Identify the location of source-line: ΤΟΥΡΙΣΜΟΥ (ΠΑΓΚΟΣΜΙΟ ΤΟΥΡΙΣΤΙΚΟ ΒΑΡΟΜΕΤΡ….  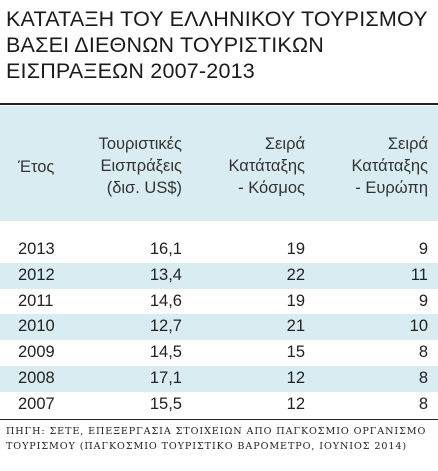
(207, 446).